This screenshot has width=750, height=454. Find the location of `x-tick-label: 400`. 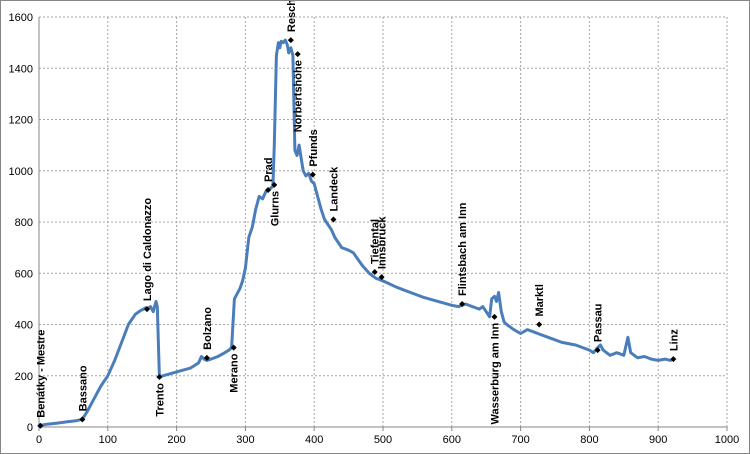

x-tick-label: 400 is located at coordinates (314, 440).